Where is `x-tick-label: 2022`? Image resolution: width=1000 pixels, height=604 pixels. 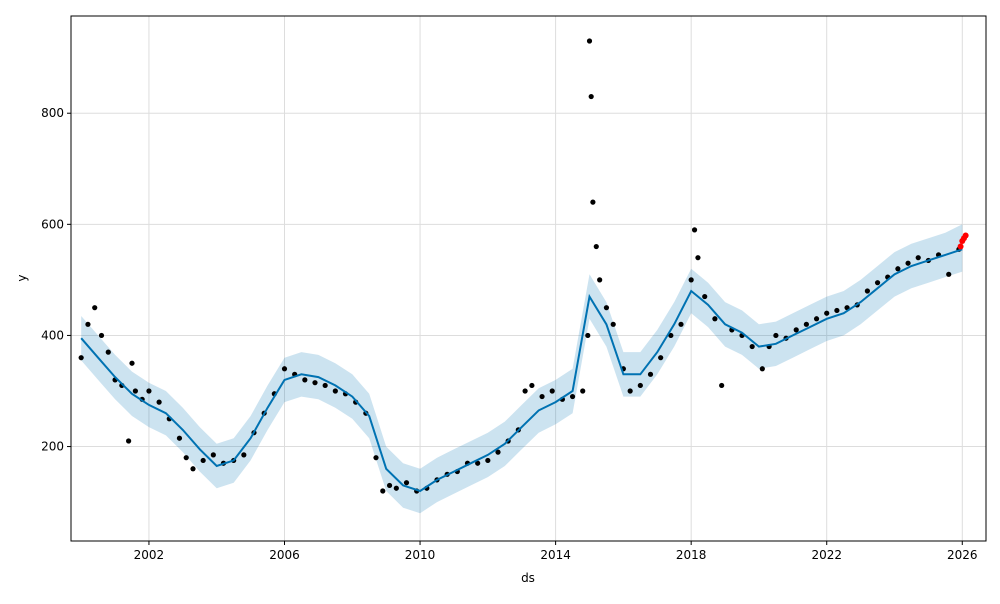
x-tick-label: 2022 is located at coordinates (826, 555).